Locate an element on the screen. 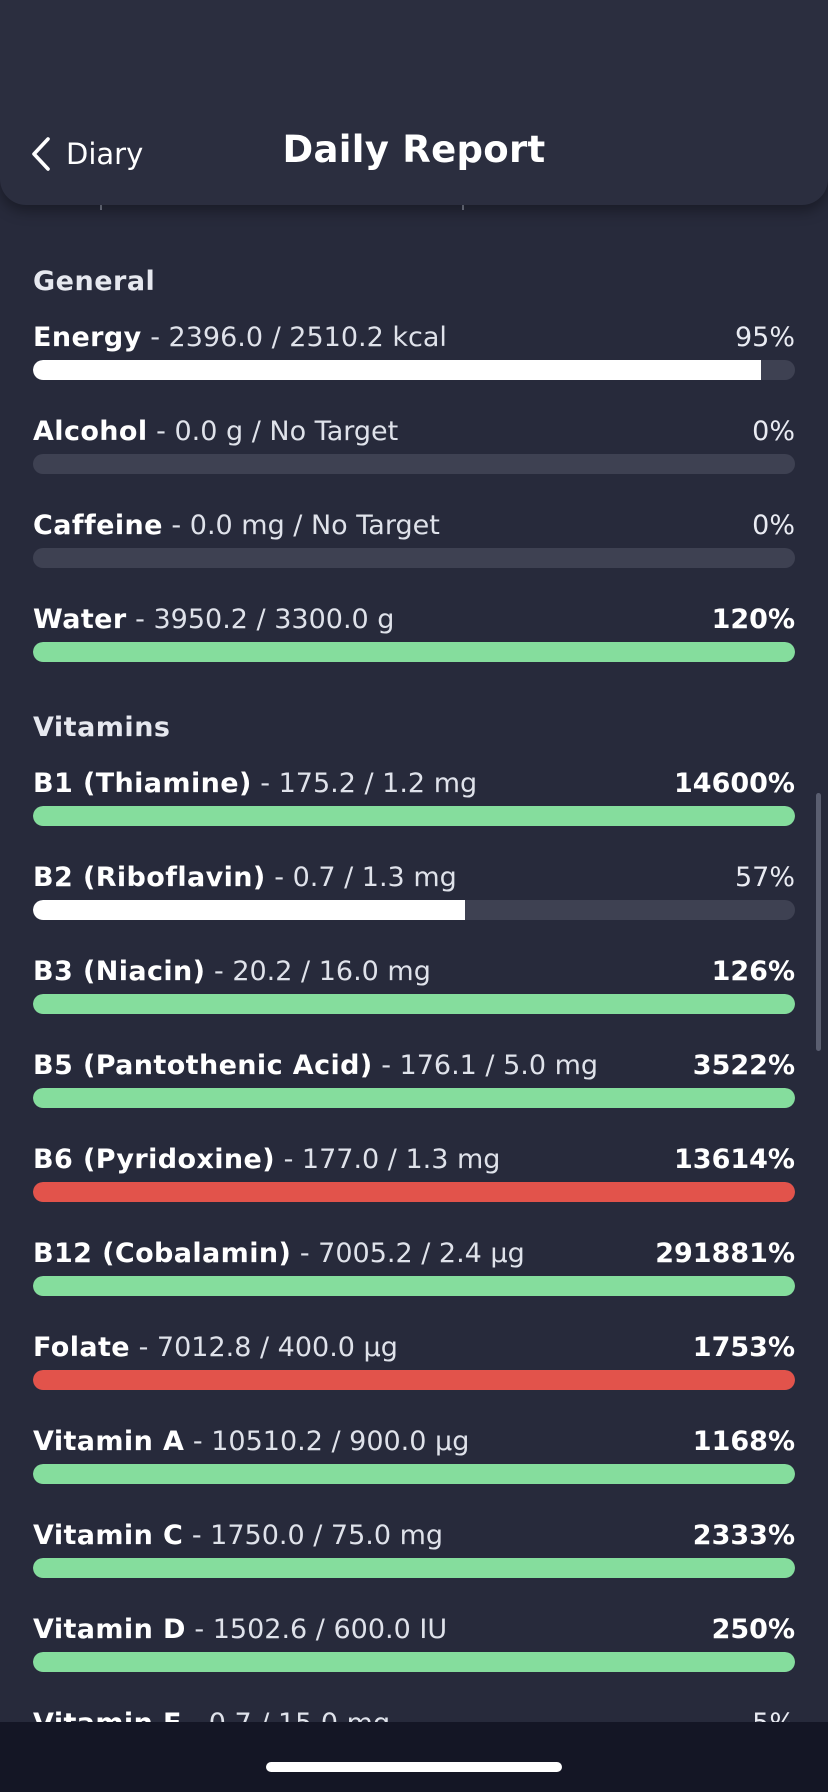 The width and height of the screenshot is (828, 1792). nutrient-name: Vitamin A is located at coordinates (109, 1441).